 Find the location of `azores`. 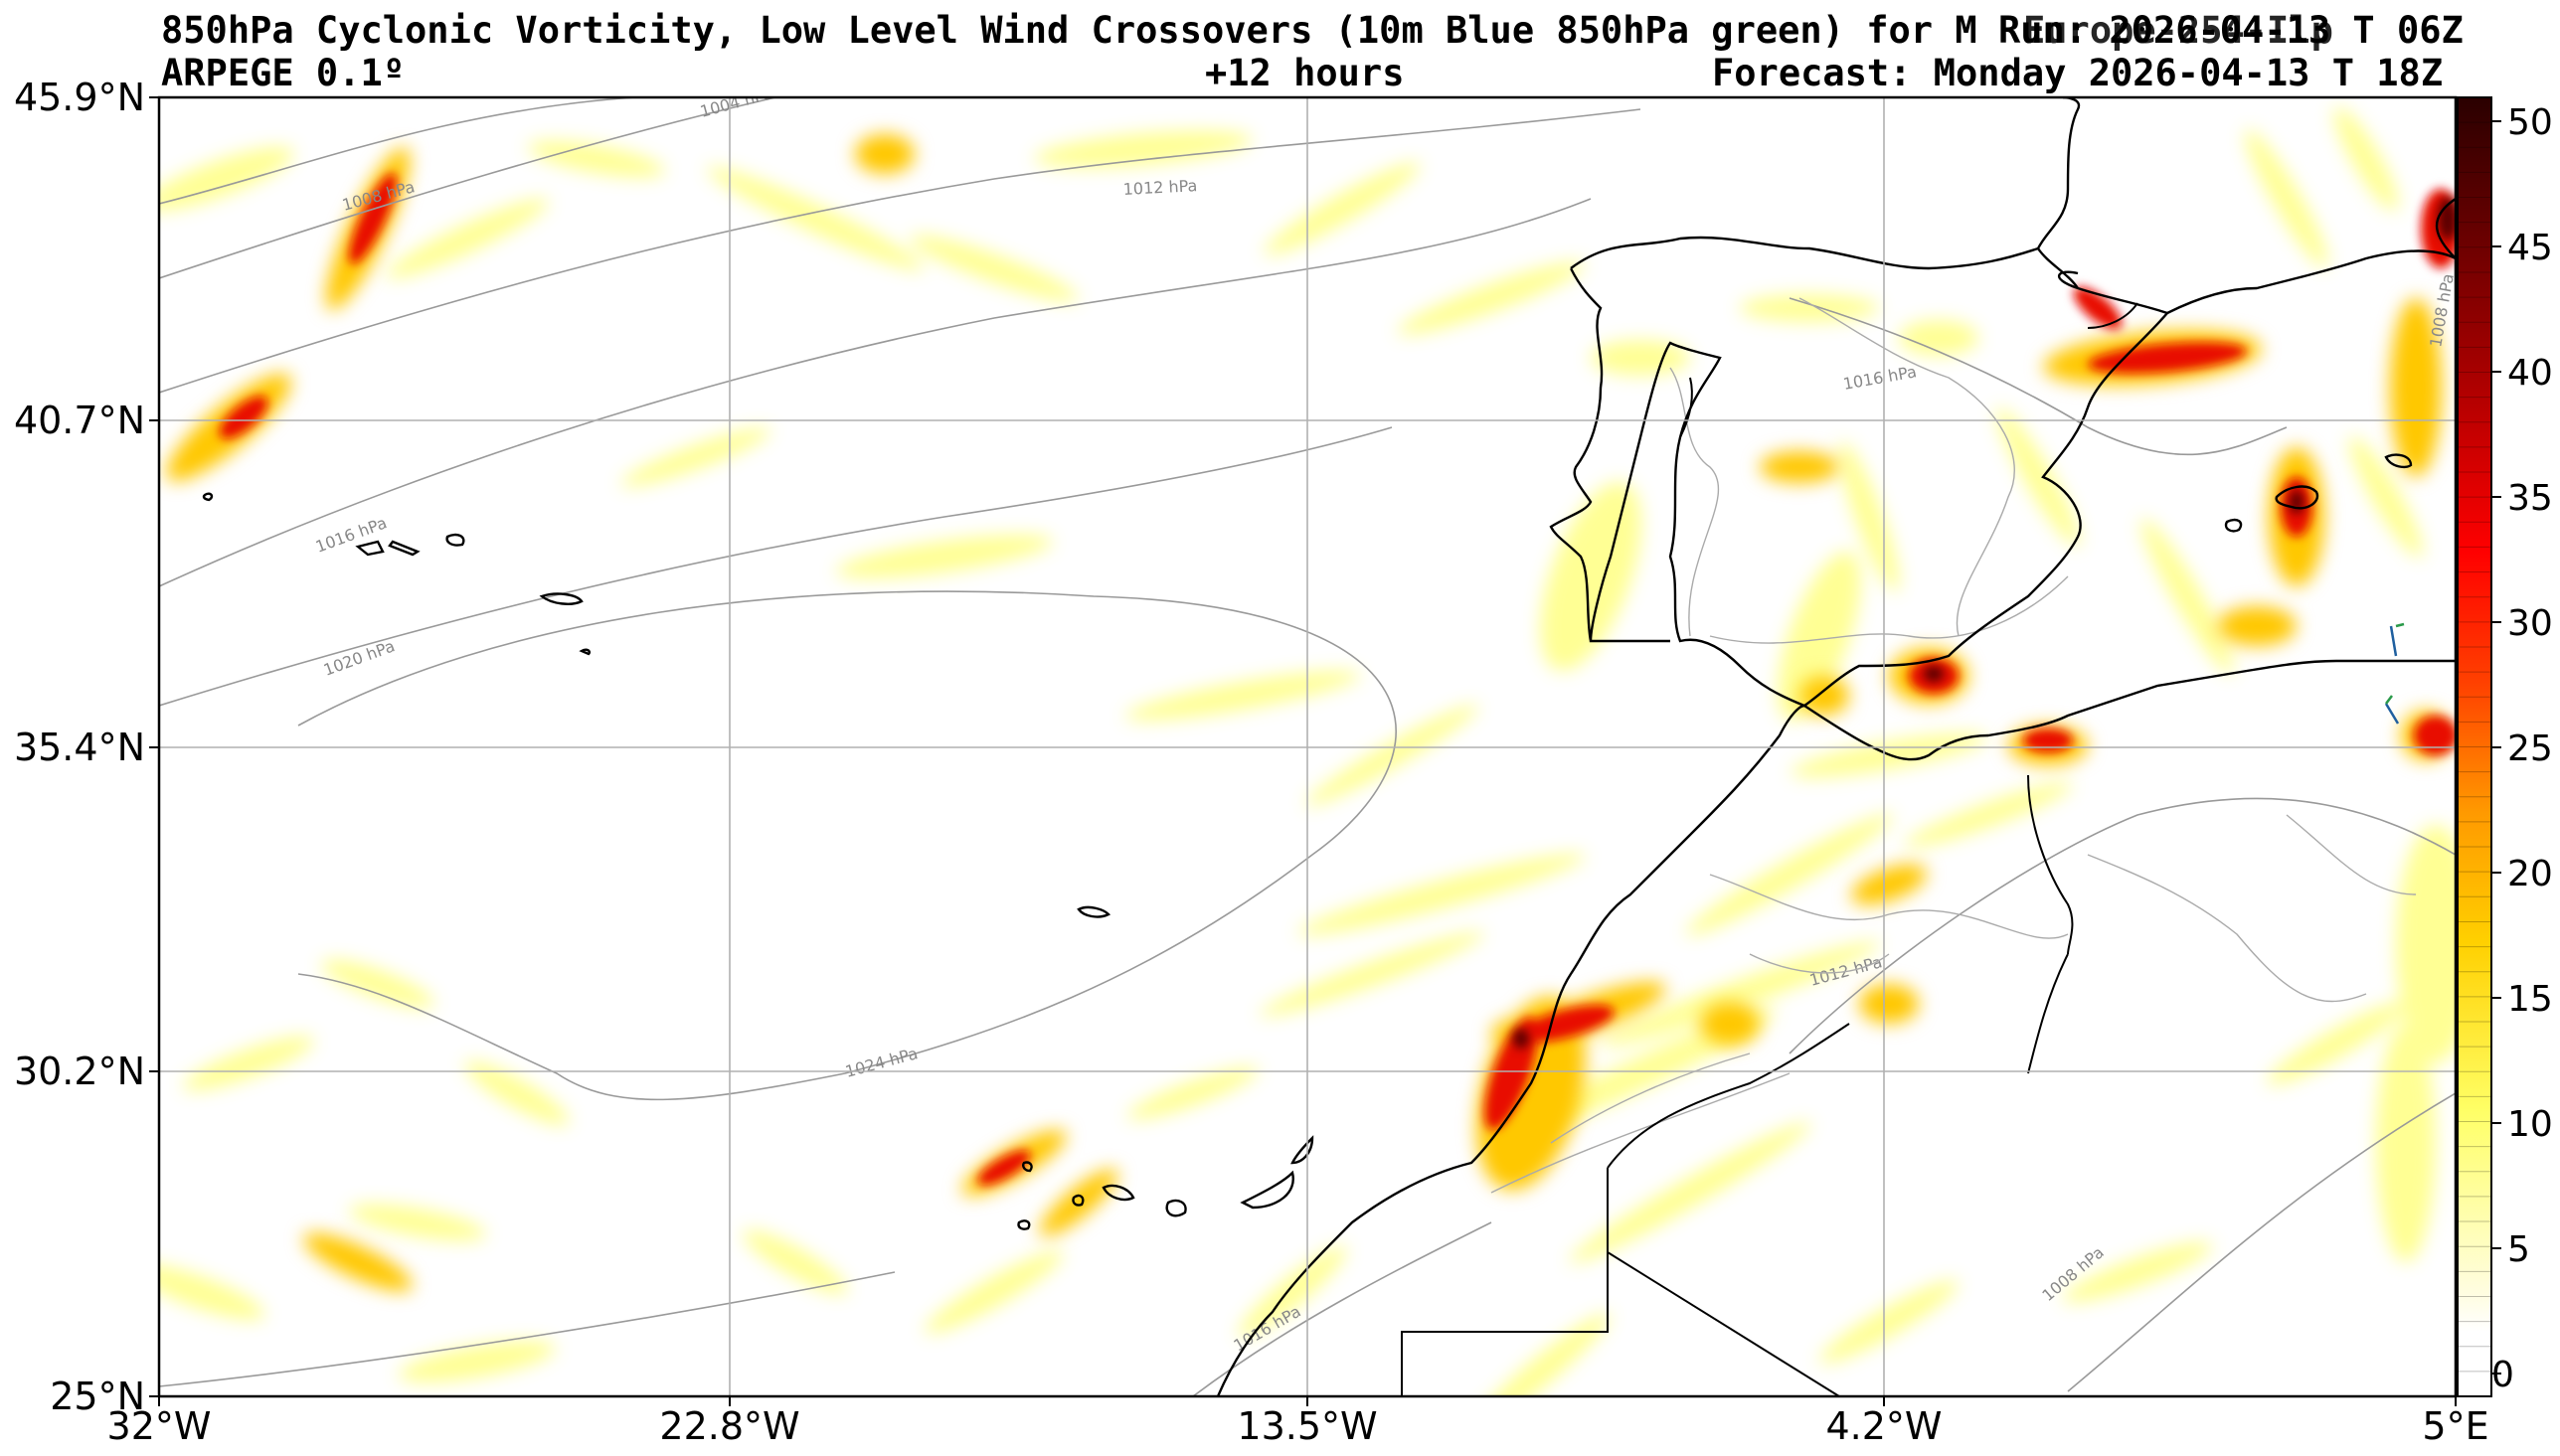

azores is located at coordinates (370, 548).